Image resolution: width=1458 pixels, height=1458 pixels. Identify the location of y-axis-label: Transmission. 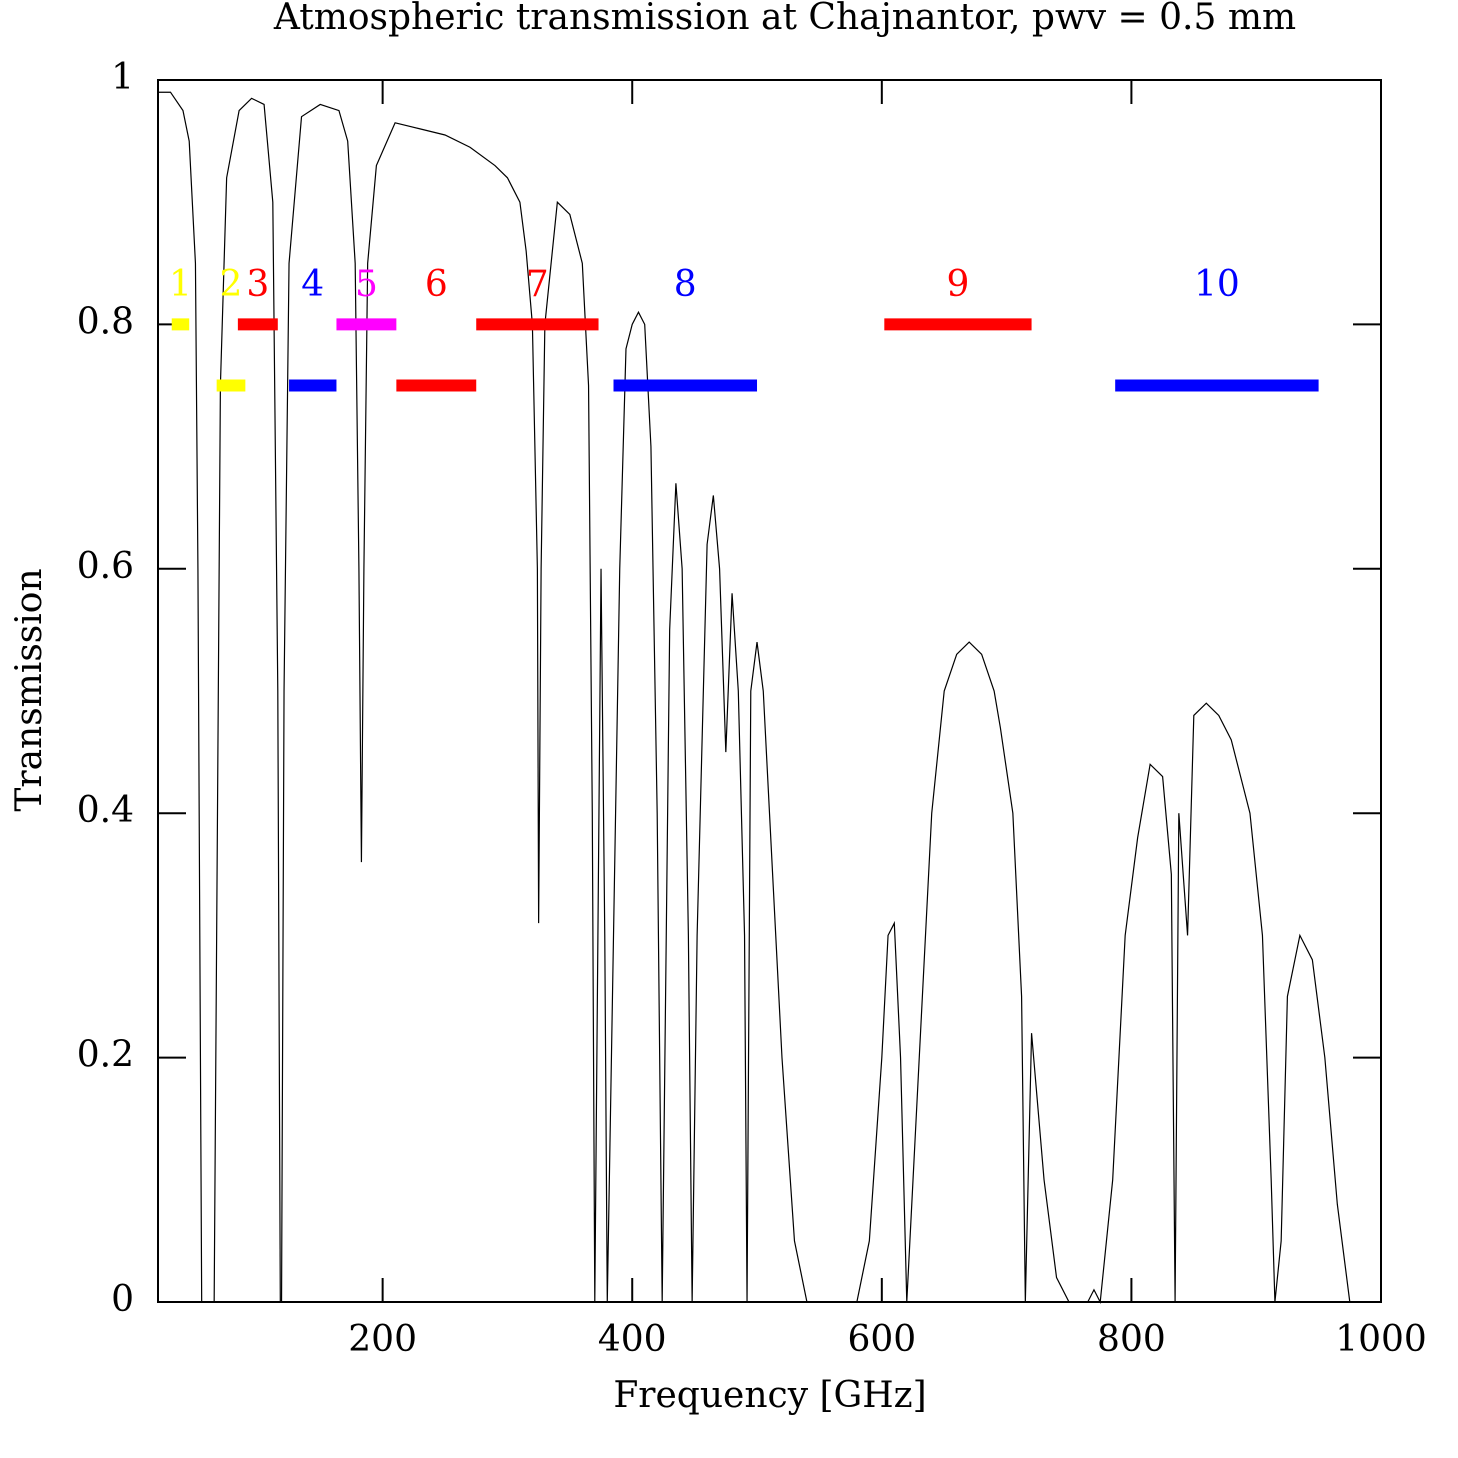
(29, 689).